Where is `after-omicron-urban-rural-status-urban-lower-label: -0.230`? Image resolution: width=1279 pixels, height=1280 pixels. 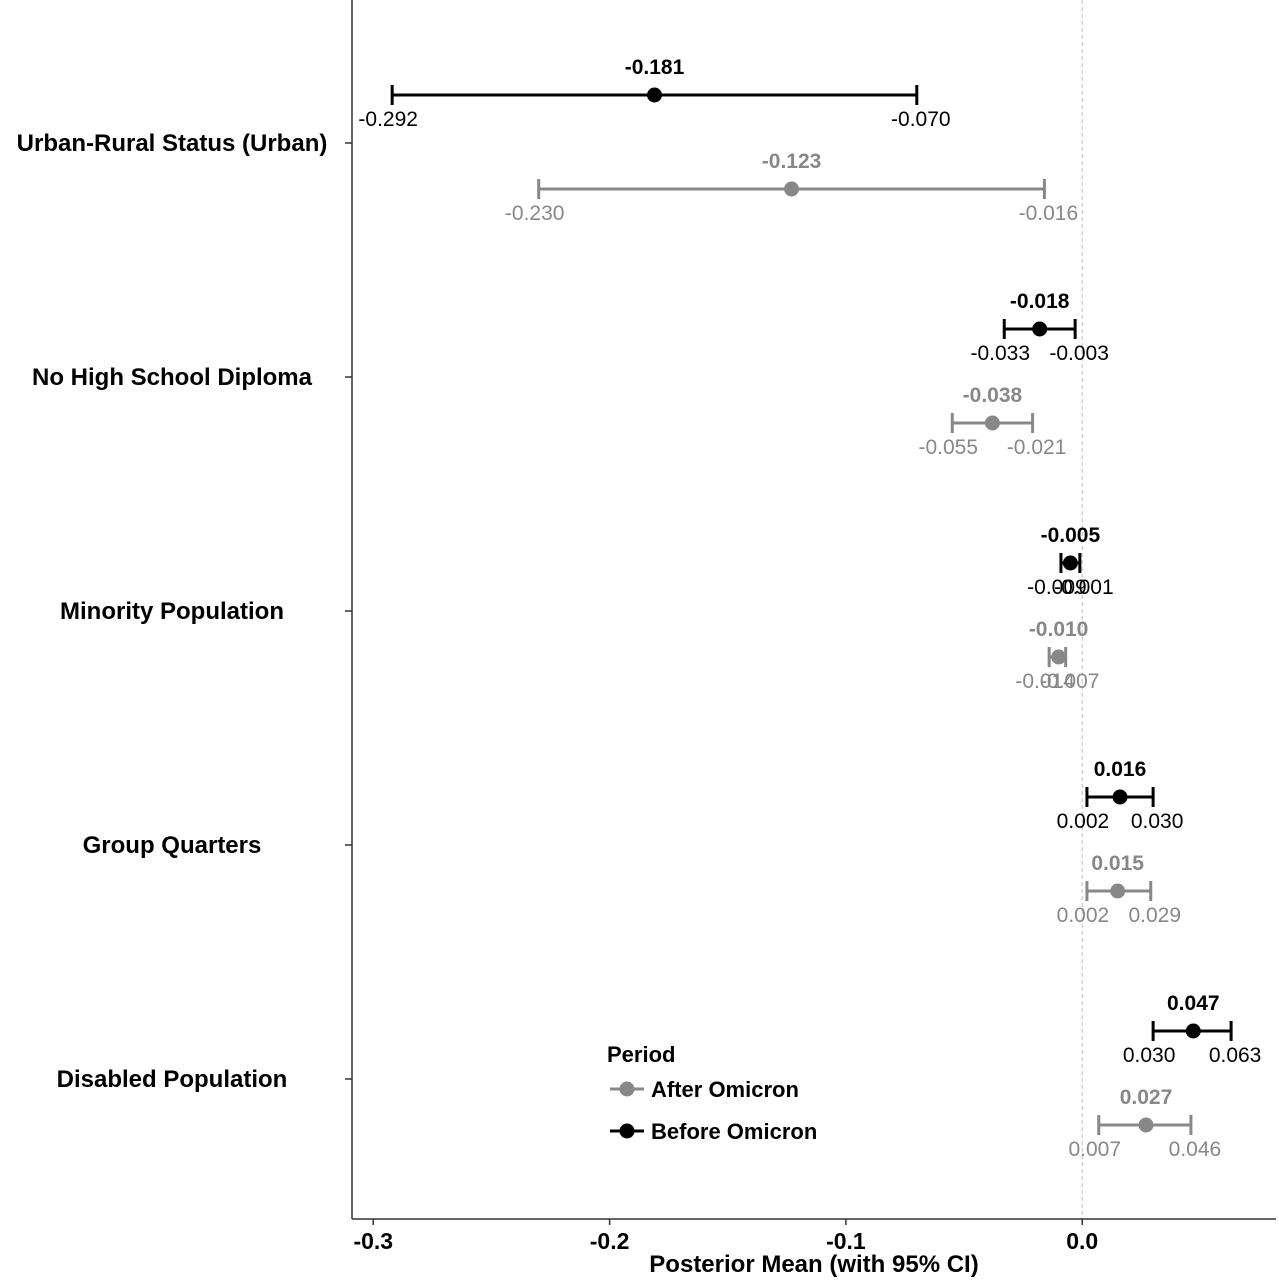
after-omicron-urban-rural-status-urban-lower-label: -0.230 is located at coordinates (535, 213).